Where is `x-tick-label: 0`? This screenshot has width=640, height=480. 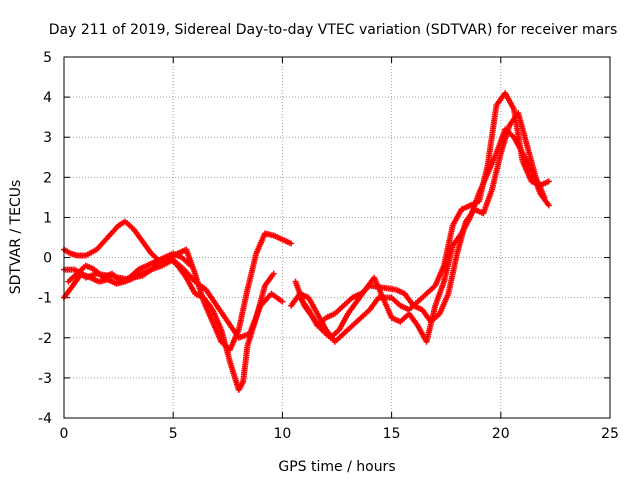
x-tick-label: 0 is located at coordinates (64, 434).